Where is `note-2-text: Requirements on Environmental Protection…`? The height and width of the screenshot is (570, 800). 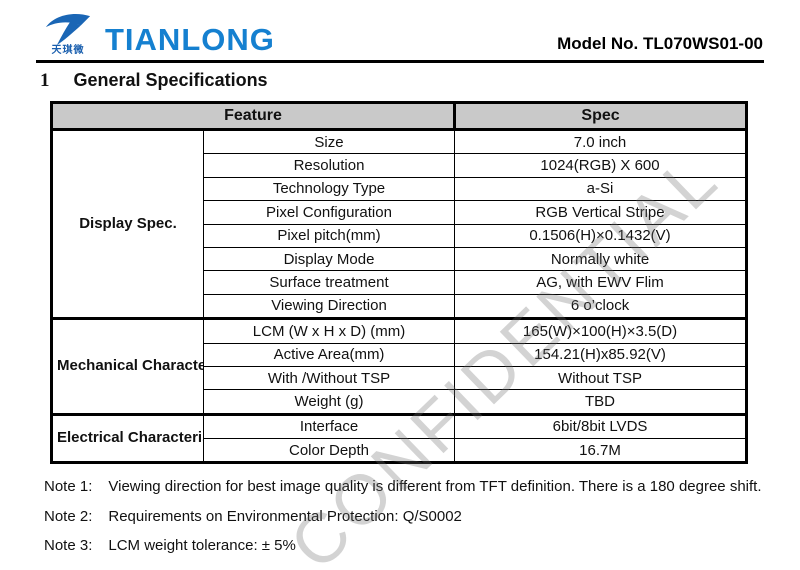
note-2-text: Requirements on Environmental Protection… is located at coordinates (285, 516).